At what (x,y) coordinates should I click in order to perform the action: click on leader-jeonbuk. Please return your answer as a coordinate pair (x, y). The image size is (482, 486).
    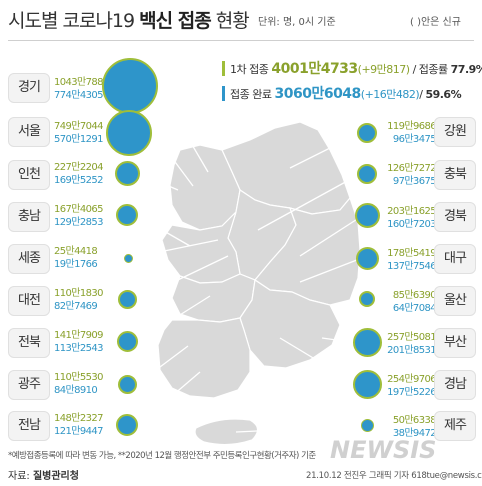
    Looking at the image, I should click on (173, 319).